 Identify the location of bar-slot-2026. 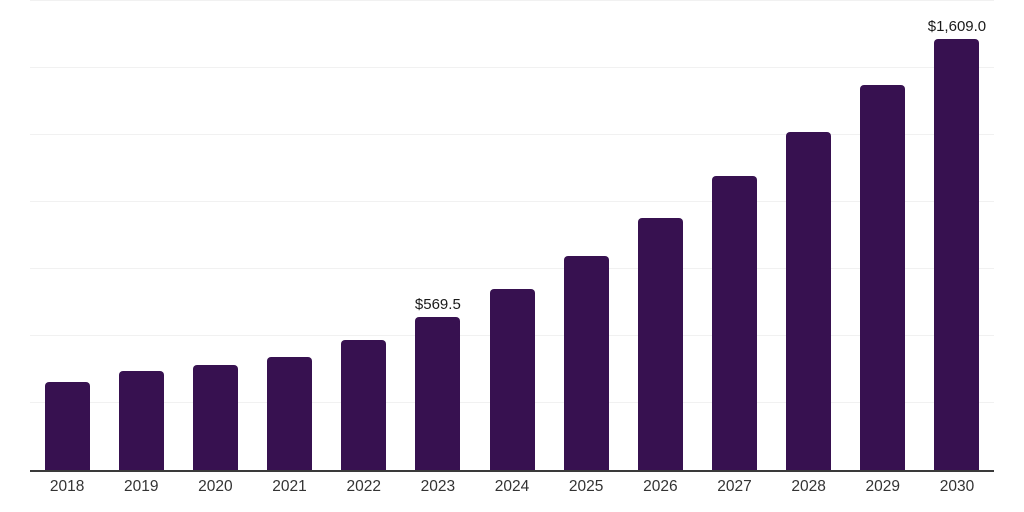
(660, 235).